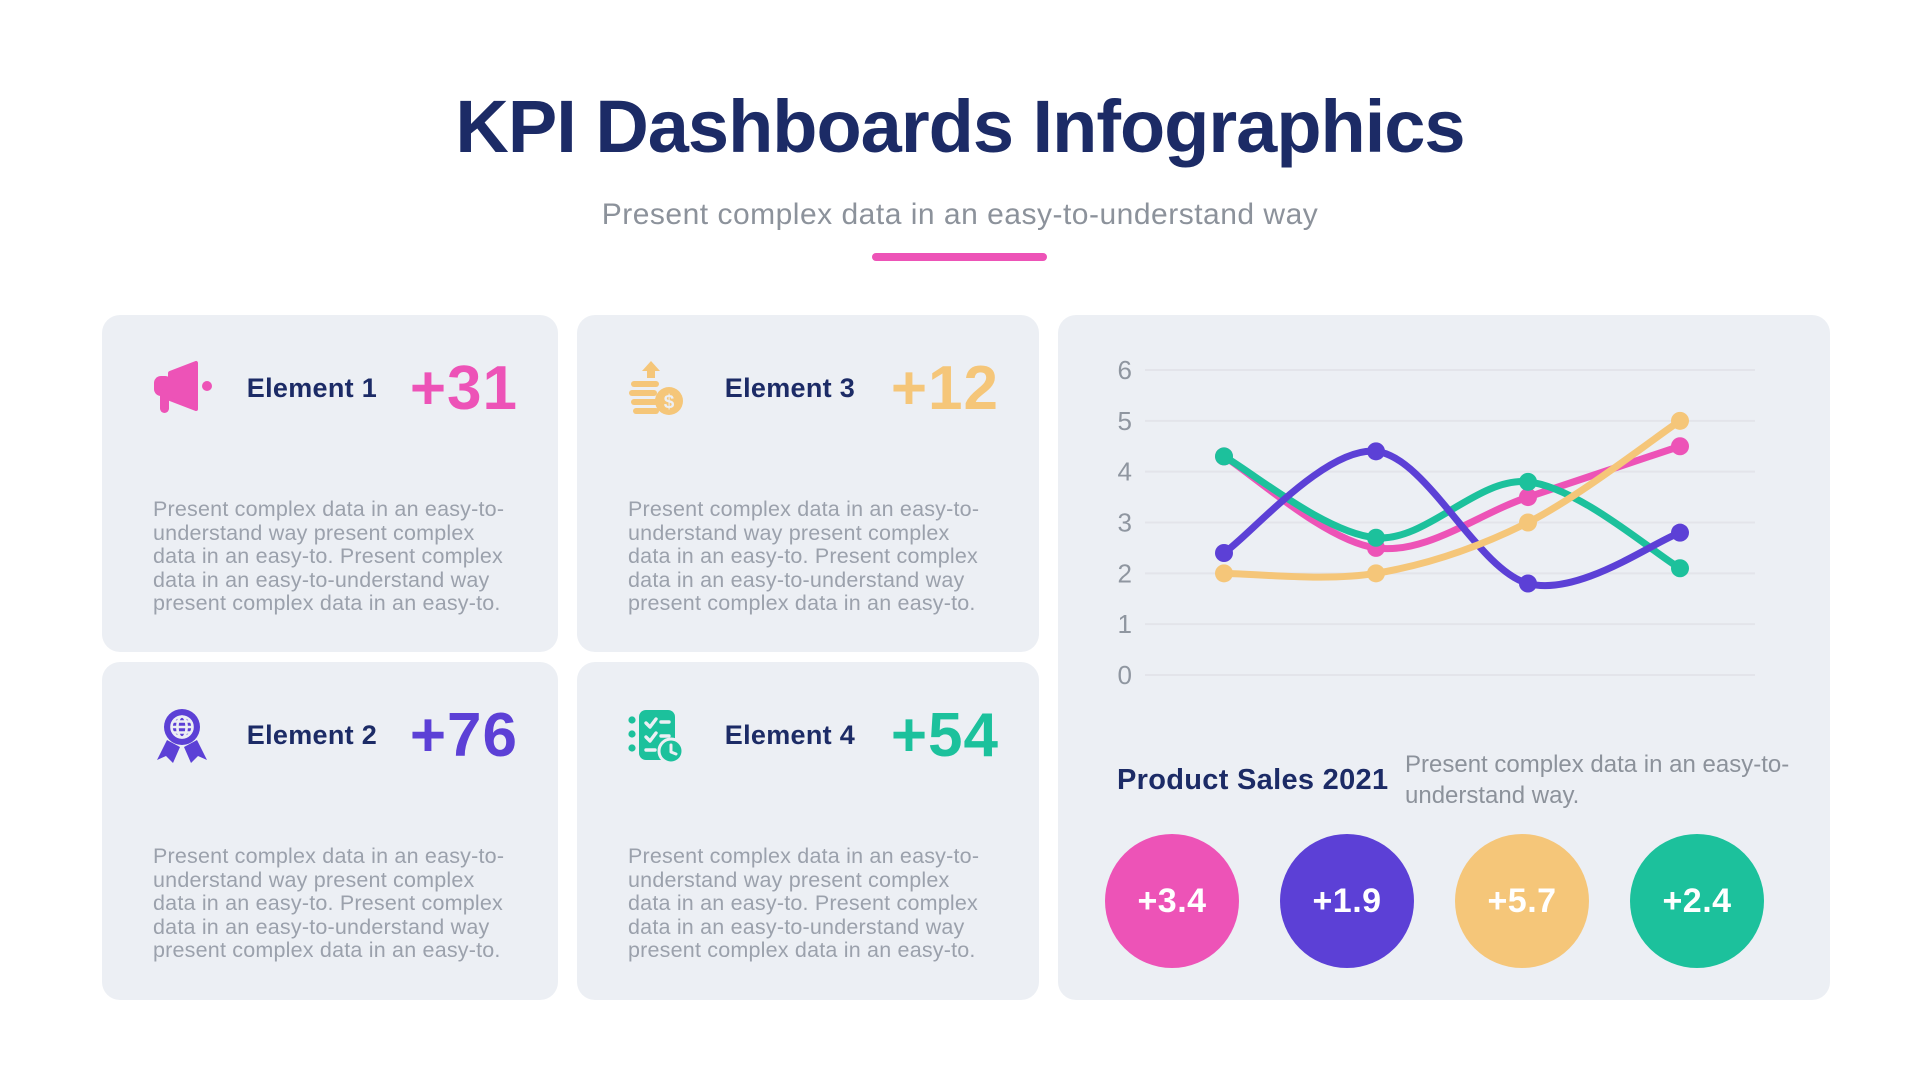  What do you see at coordinates (790, 387) in the screenshot?
I see `card-label: Element 3` at bounding box center [790, 387].